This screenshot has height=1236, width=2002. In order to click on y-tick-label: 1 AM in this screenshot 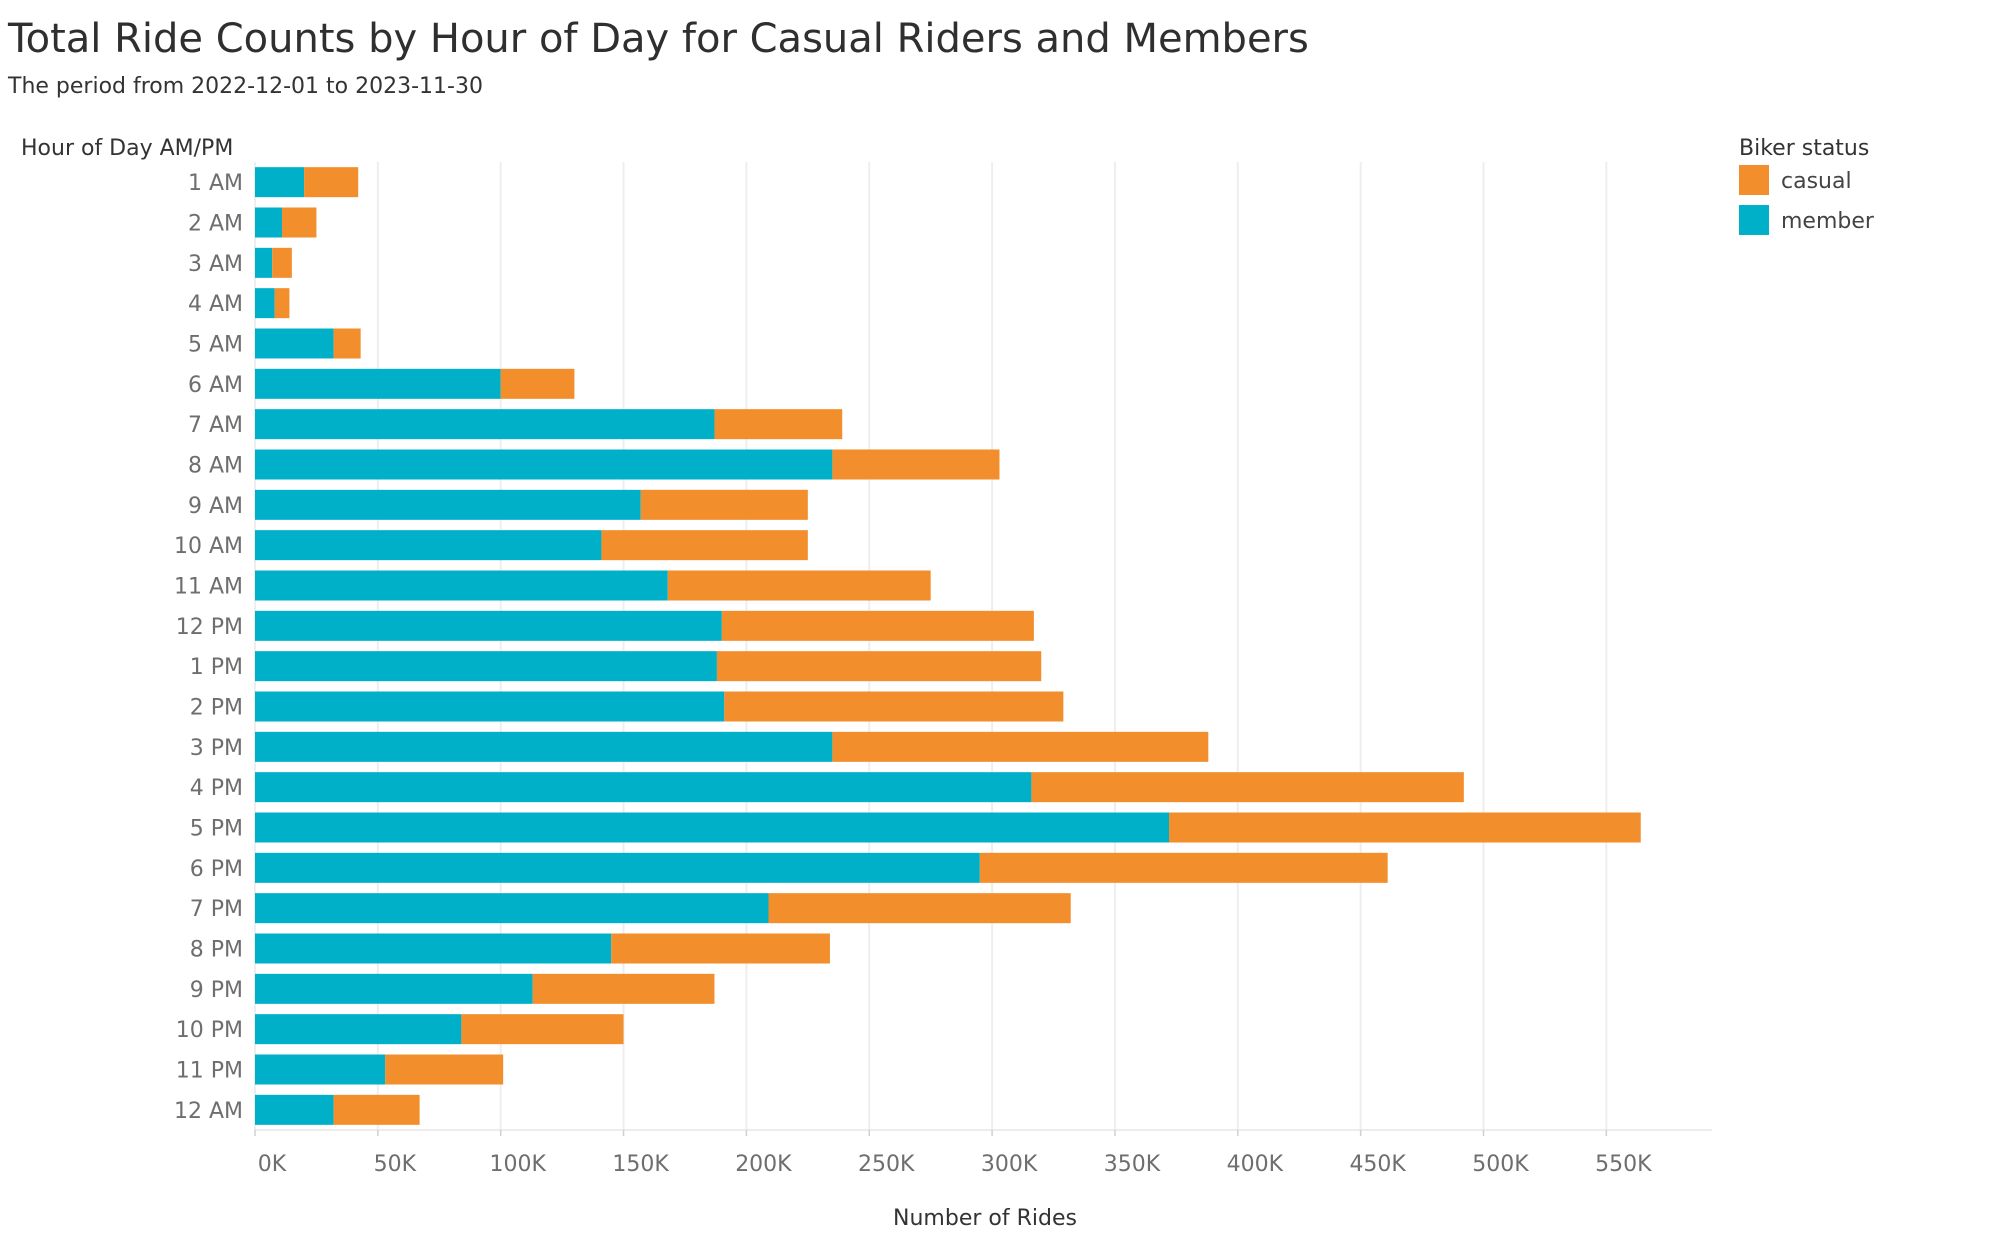, I will do `click(215, 183)`.